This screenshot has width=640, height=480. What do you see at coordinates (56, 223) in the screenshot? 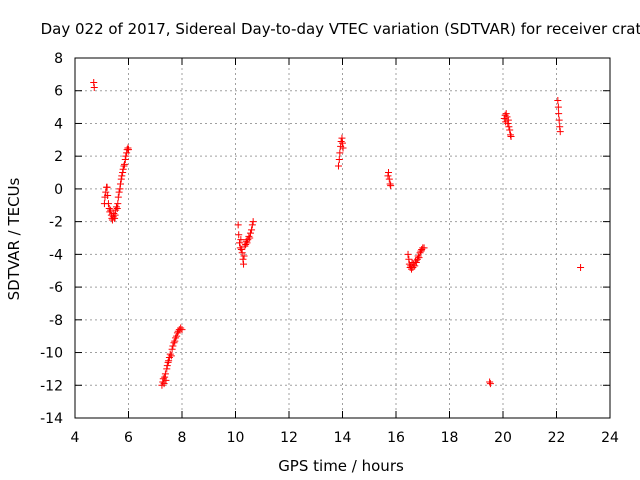
I see `y-tick-label: -2` at bounding box center [56, 223].